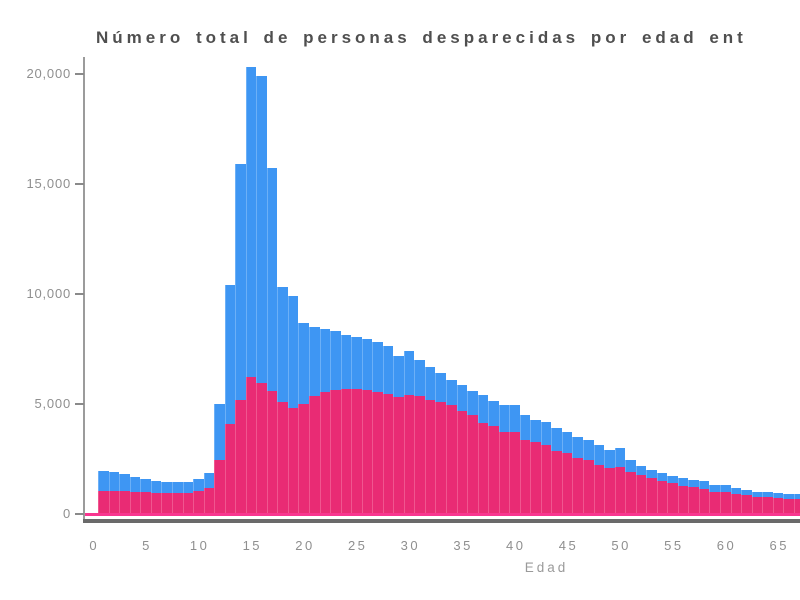 This screenshot has height=600, width=800. What do you see at coordinates (674, 545) in the screenshot?
I see `x-tick-label: 55` at bounding box center [674, 545].